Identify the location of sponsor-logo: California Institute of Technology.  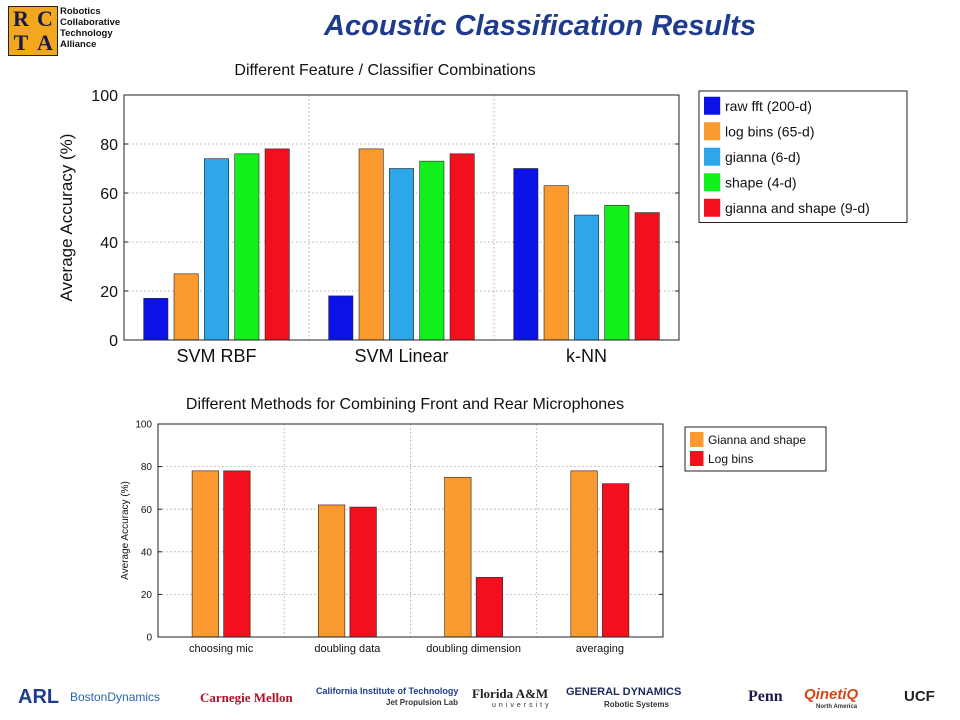
(387, 691).